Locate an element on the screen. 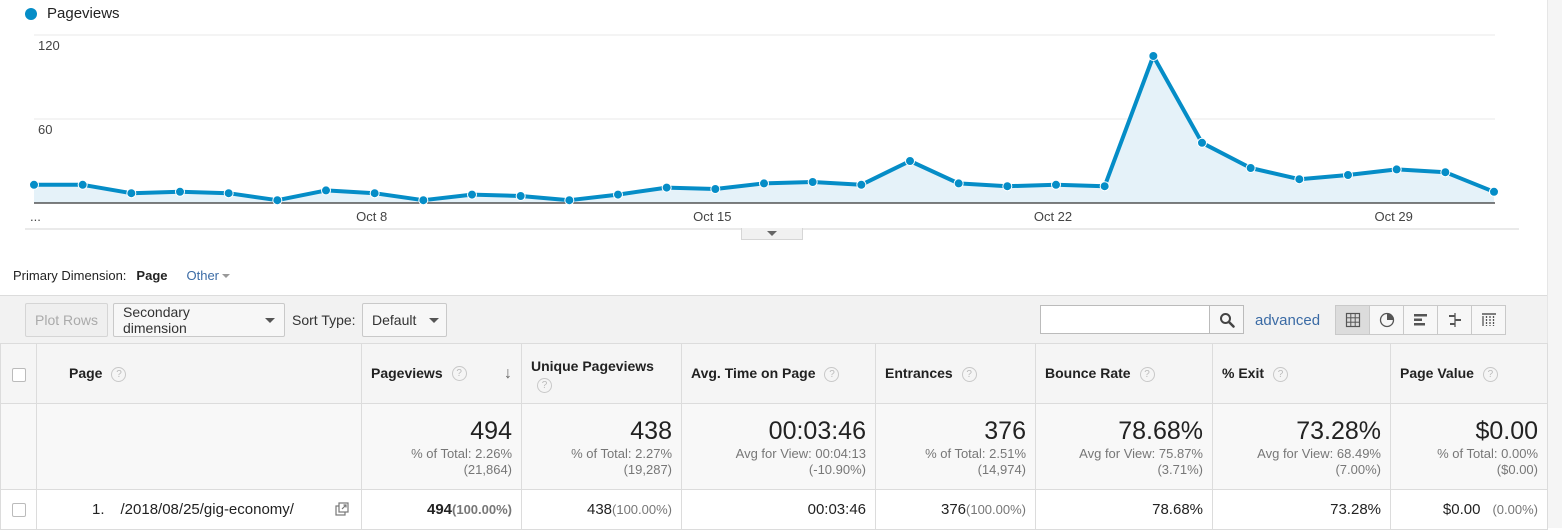  data-view-button is located at coordinates (1352, 320).